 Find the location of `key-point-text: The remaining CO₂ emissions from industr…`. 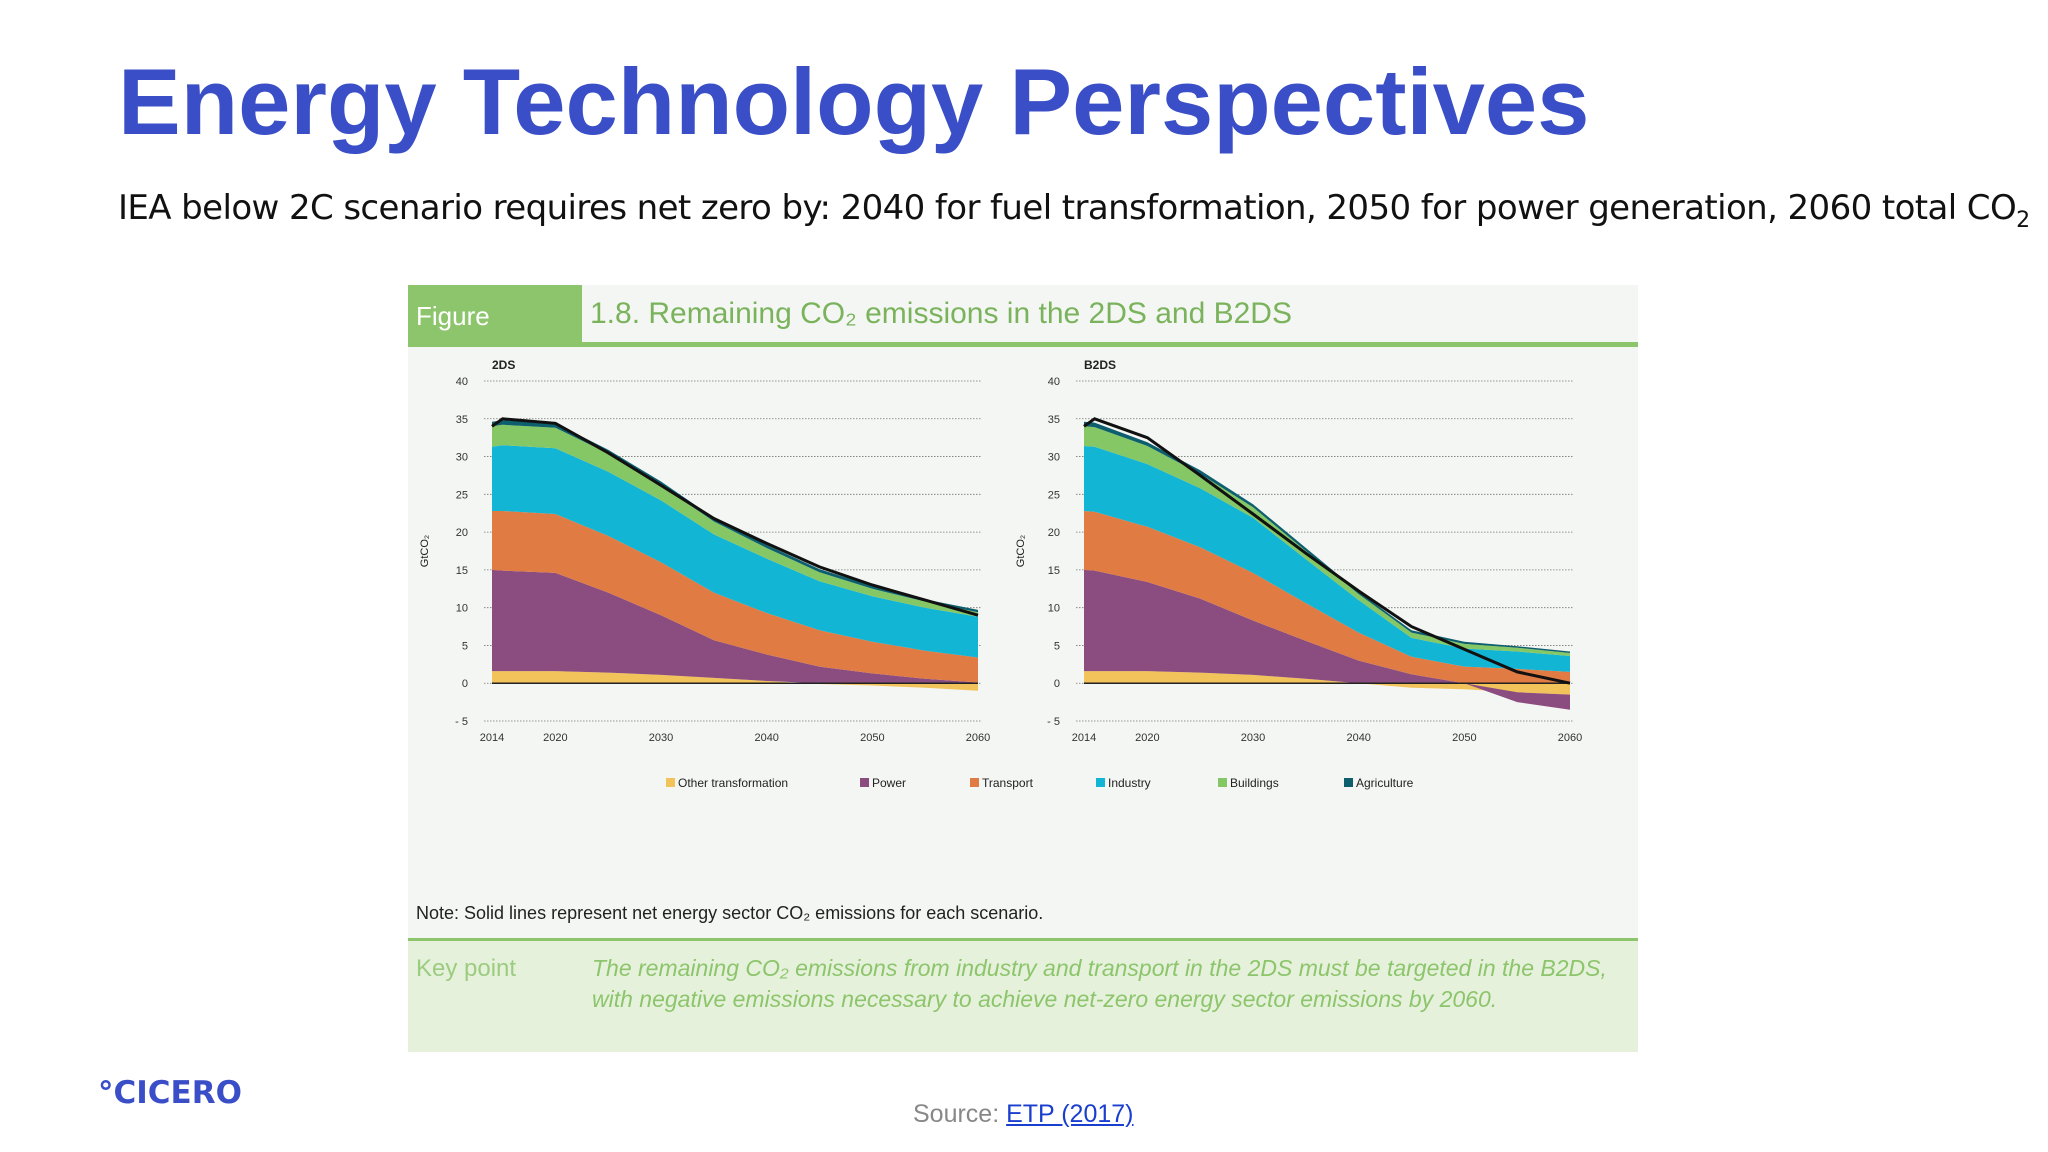

key-point-text: The remaining CO₂ emissions from industr… is located at coordinates (1099, 983).